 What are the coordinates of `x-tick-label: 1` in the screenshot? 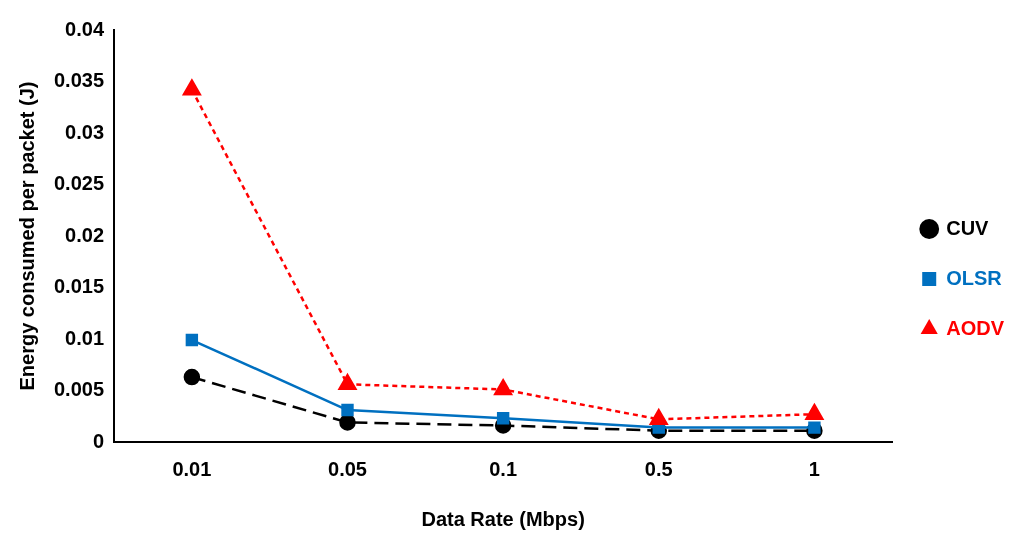 It's located at (814, 468).